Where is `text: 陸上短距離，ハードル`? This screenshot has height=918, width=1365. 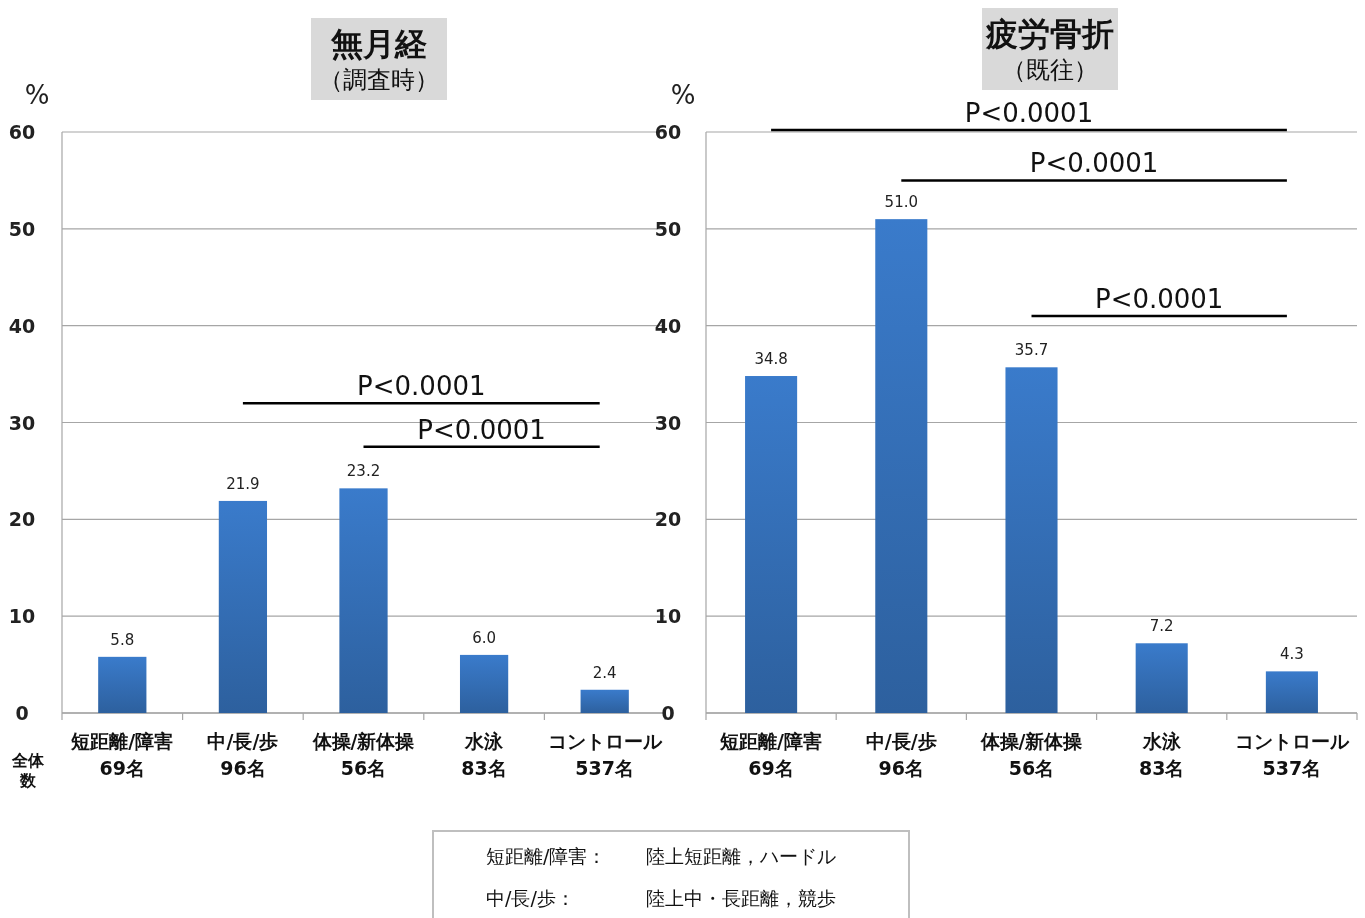
text: 陸上短距離，ハードル is located at coordinates (741, 856).